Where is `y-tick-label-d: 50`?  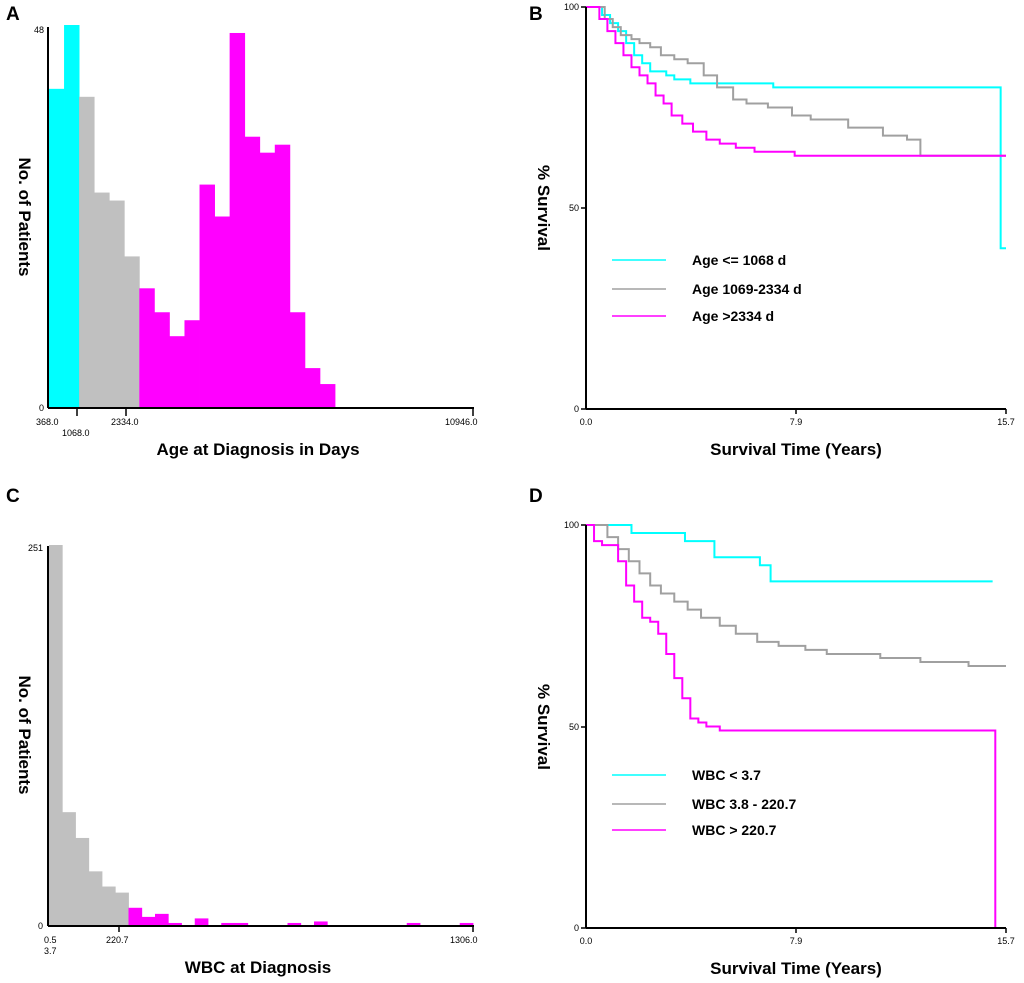
y-tick-label-d: 50 is located at coordinates (574, 727).